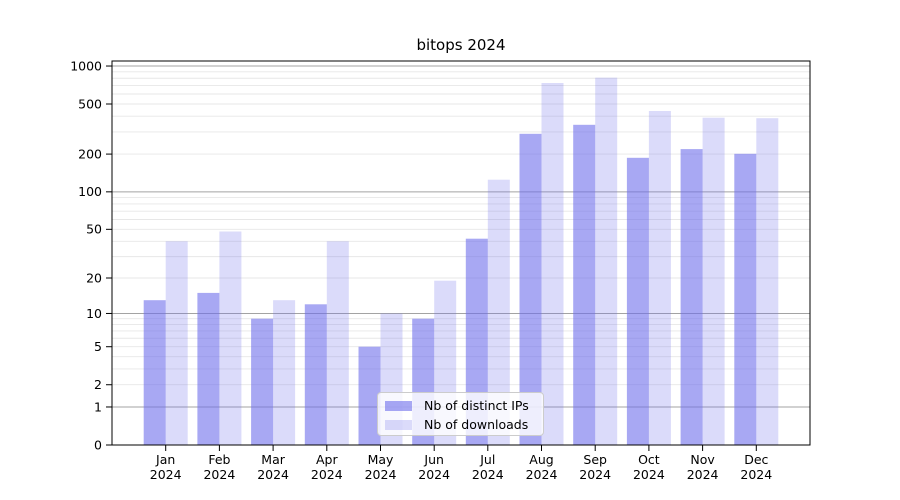 The image size is (900, 500). Describe the element at coordinates (756, 467) in the screenshot. I see `x-tick-label-dec: Dec 2024` at that location.